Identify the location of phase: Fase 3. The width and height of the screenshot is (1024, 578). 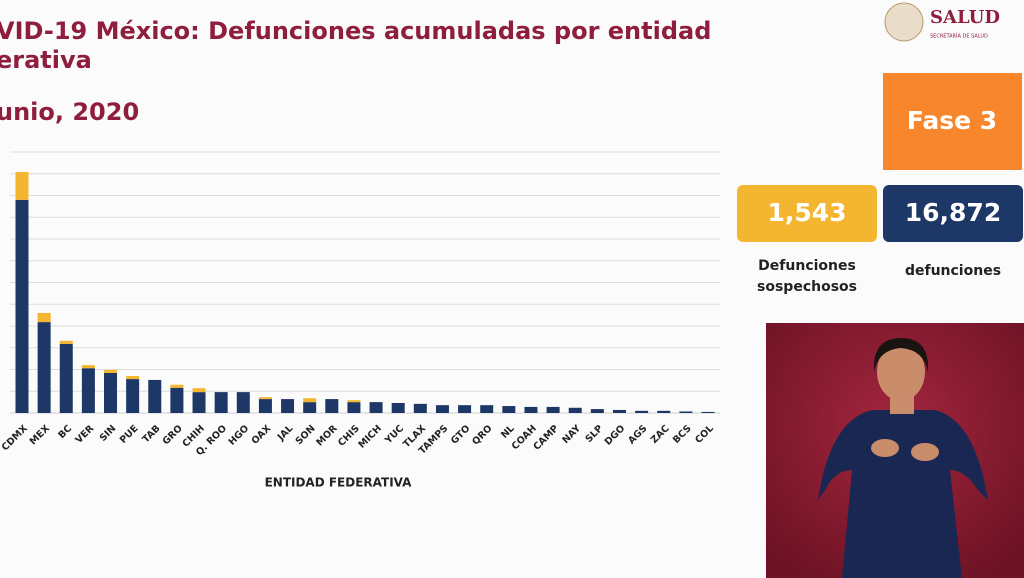
(952, 120).